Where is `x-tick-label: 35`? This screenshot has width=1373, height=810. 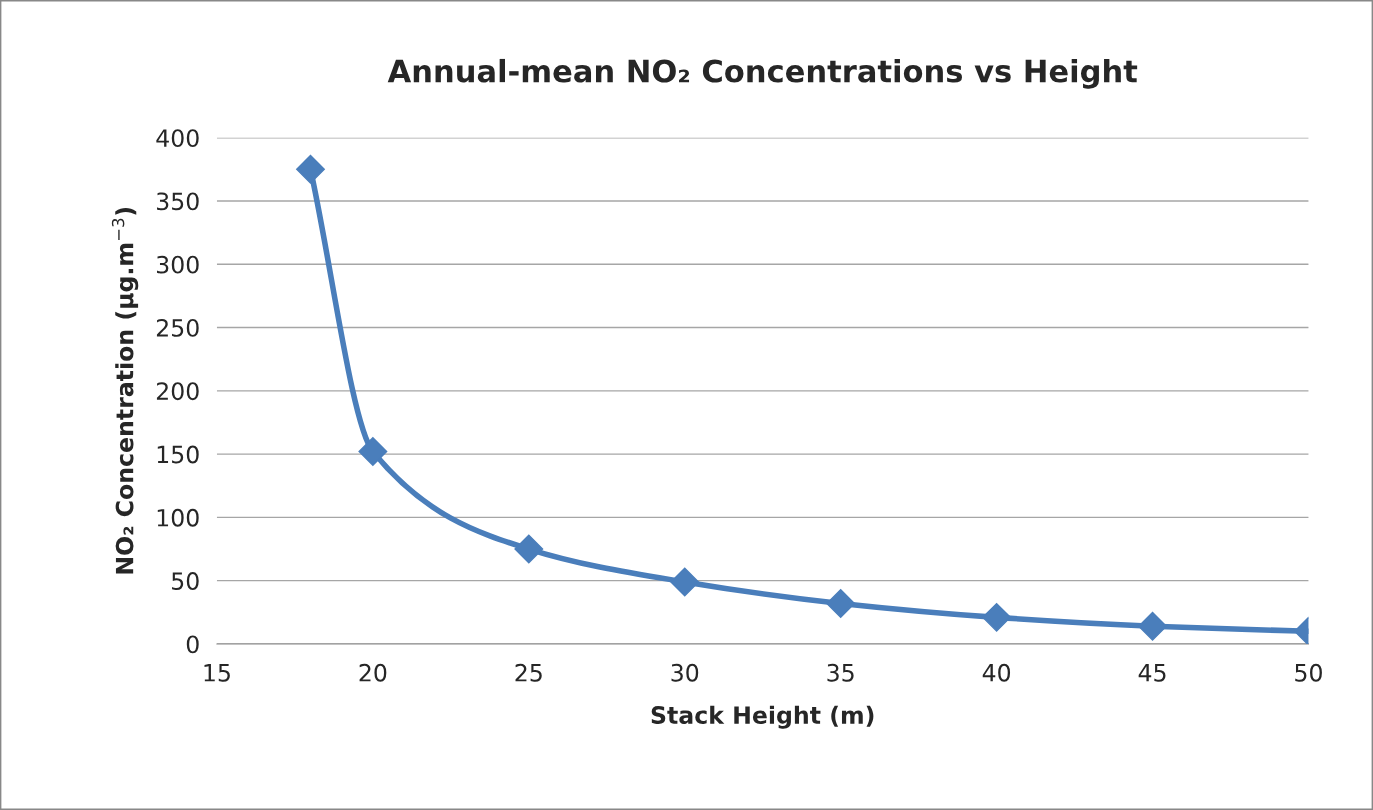
x-tick-label: 35 is located at coordinates (840, 672).